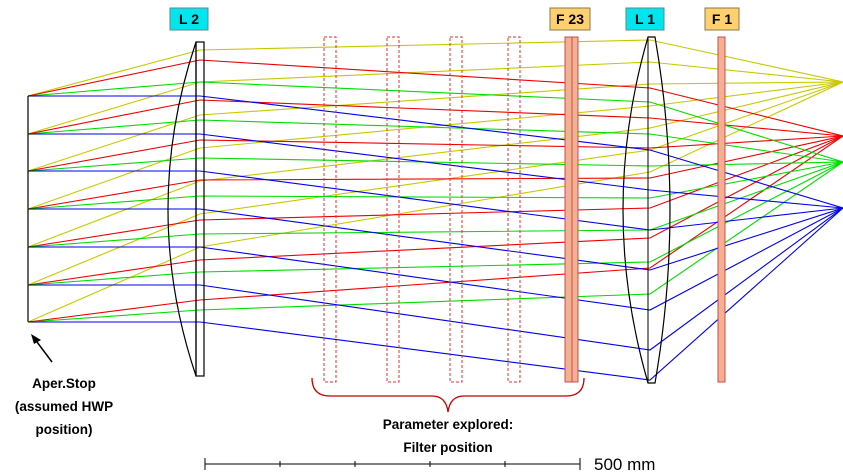 Image resolution: width=843 pixels, height=476 pixels. What do you see at coordinates (646, 210) in the screenshot?
I see `lens-l1` at bounding box center [646, 210].